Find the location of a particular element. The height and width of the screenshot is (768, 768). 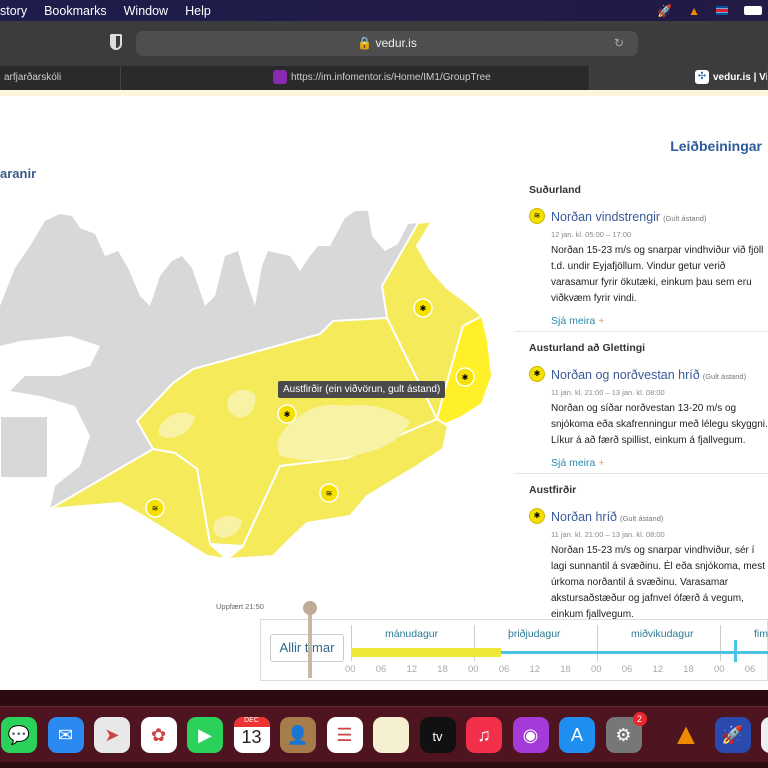

timeline-base-bar is located at coordinates (559, 652).